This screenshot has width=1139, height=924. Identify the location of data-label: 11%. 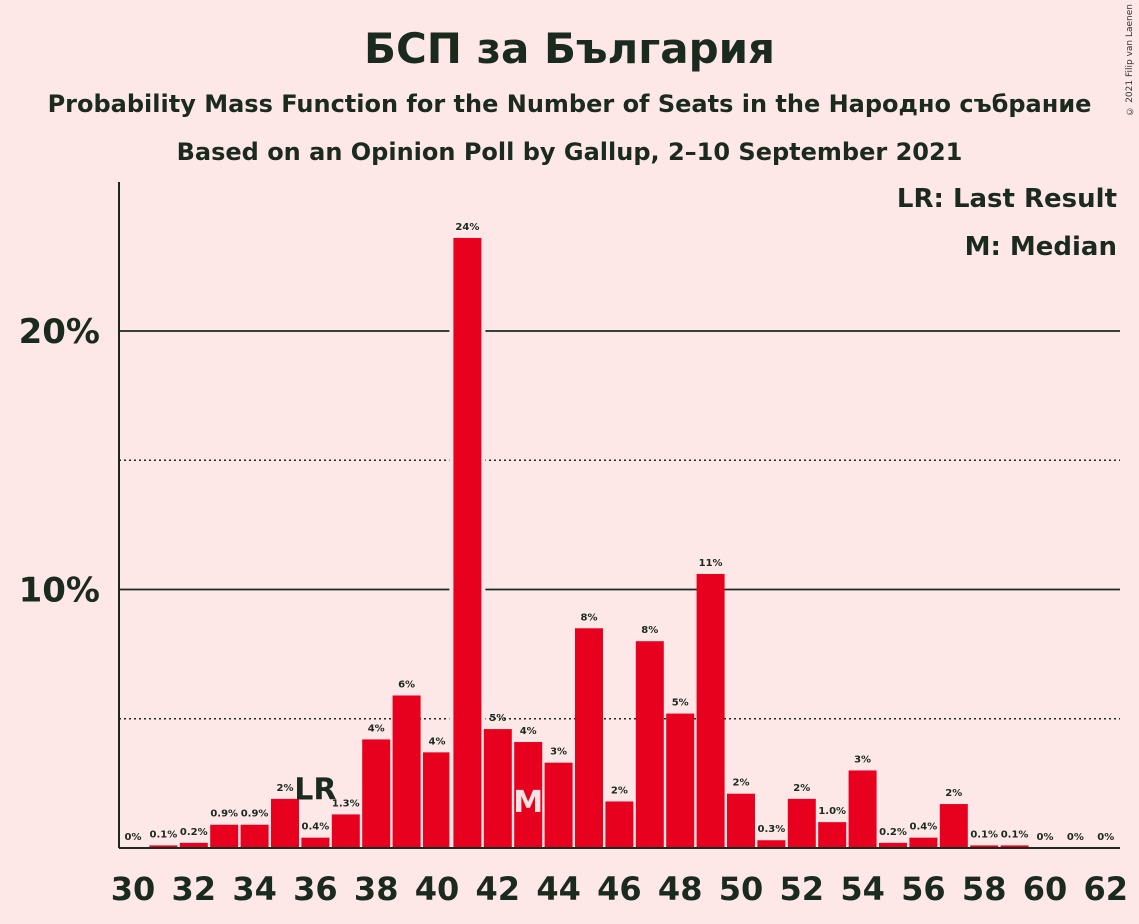
(711, 563).